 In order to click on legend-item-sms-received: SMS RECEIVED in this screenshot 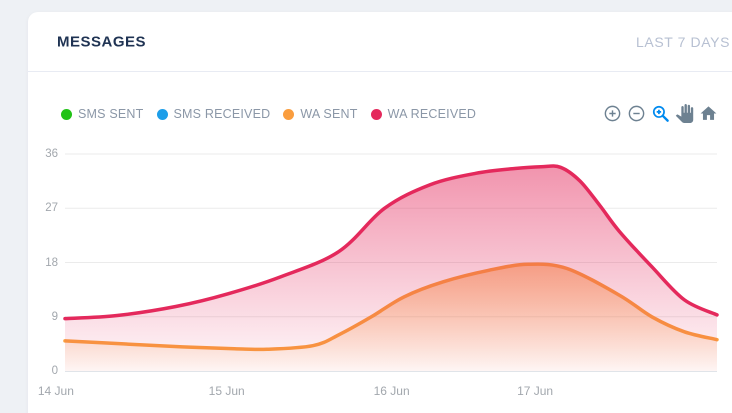, I will do `click(213, 114)`.